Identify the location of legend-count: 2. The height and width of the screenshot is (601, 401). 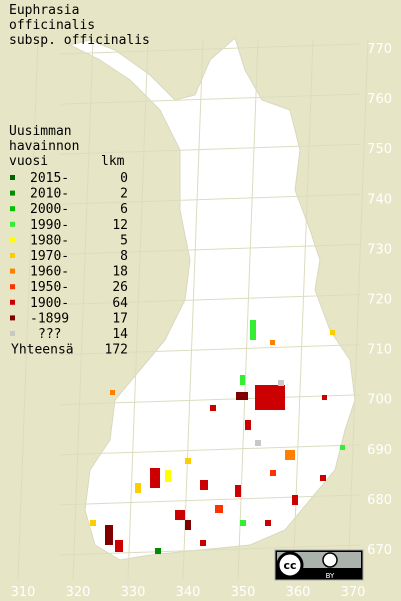
(124, 194).